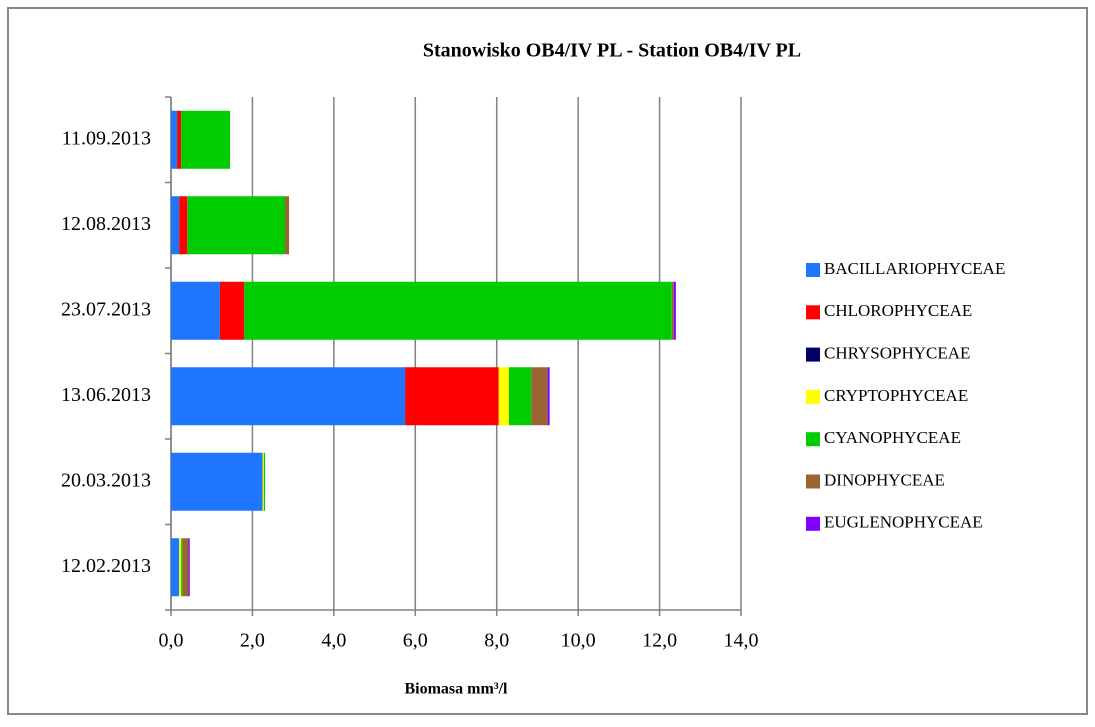 Image resolution: width=1095 pixels, height=727 pixels. Describe the element at coordinates (896, 395) in the screenshot. I see `legend-label: CRYPTOPHYCEAE` at that location.